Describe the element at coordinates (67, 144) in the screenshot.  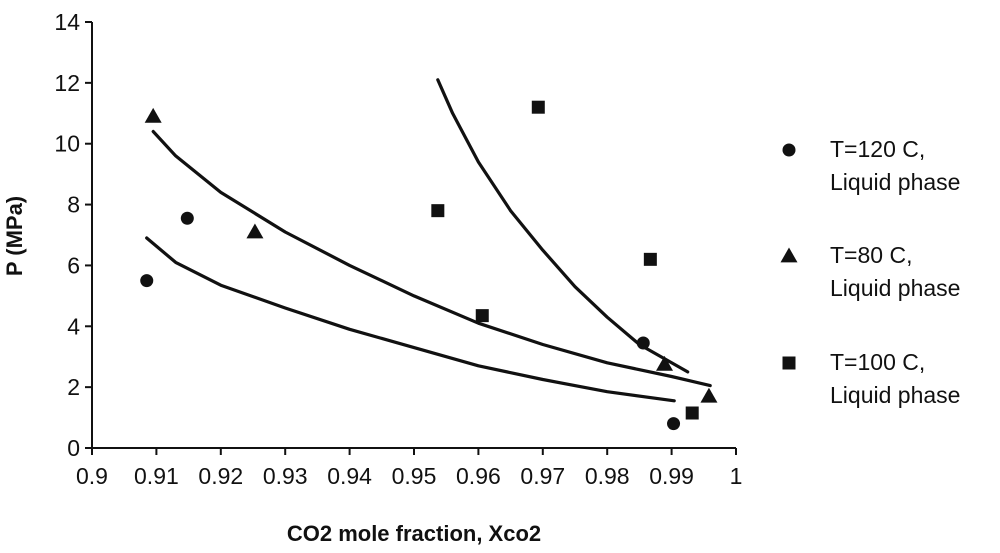
I see `y-tick-label: 10` at that location.